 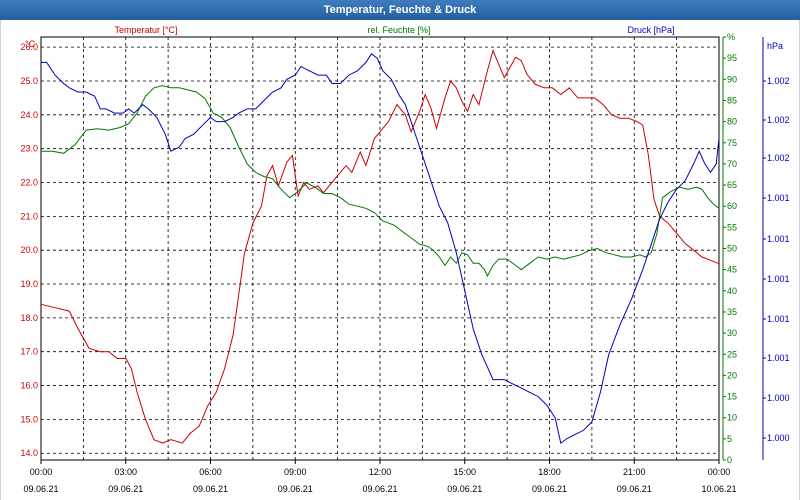 What do you see at coordinates (732, 164) in the screenshot?
I see `y-tick-label-humidity: 70` at bounding box center [732, 164].